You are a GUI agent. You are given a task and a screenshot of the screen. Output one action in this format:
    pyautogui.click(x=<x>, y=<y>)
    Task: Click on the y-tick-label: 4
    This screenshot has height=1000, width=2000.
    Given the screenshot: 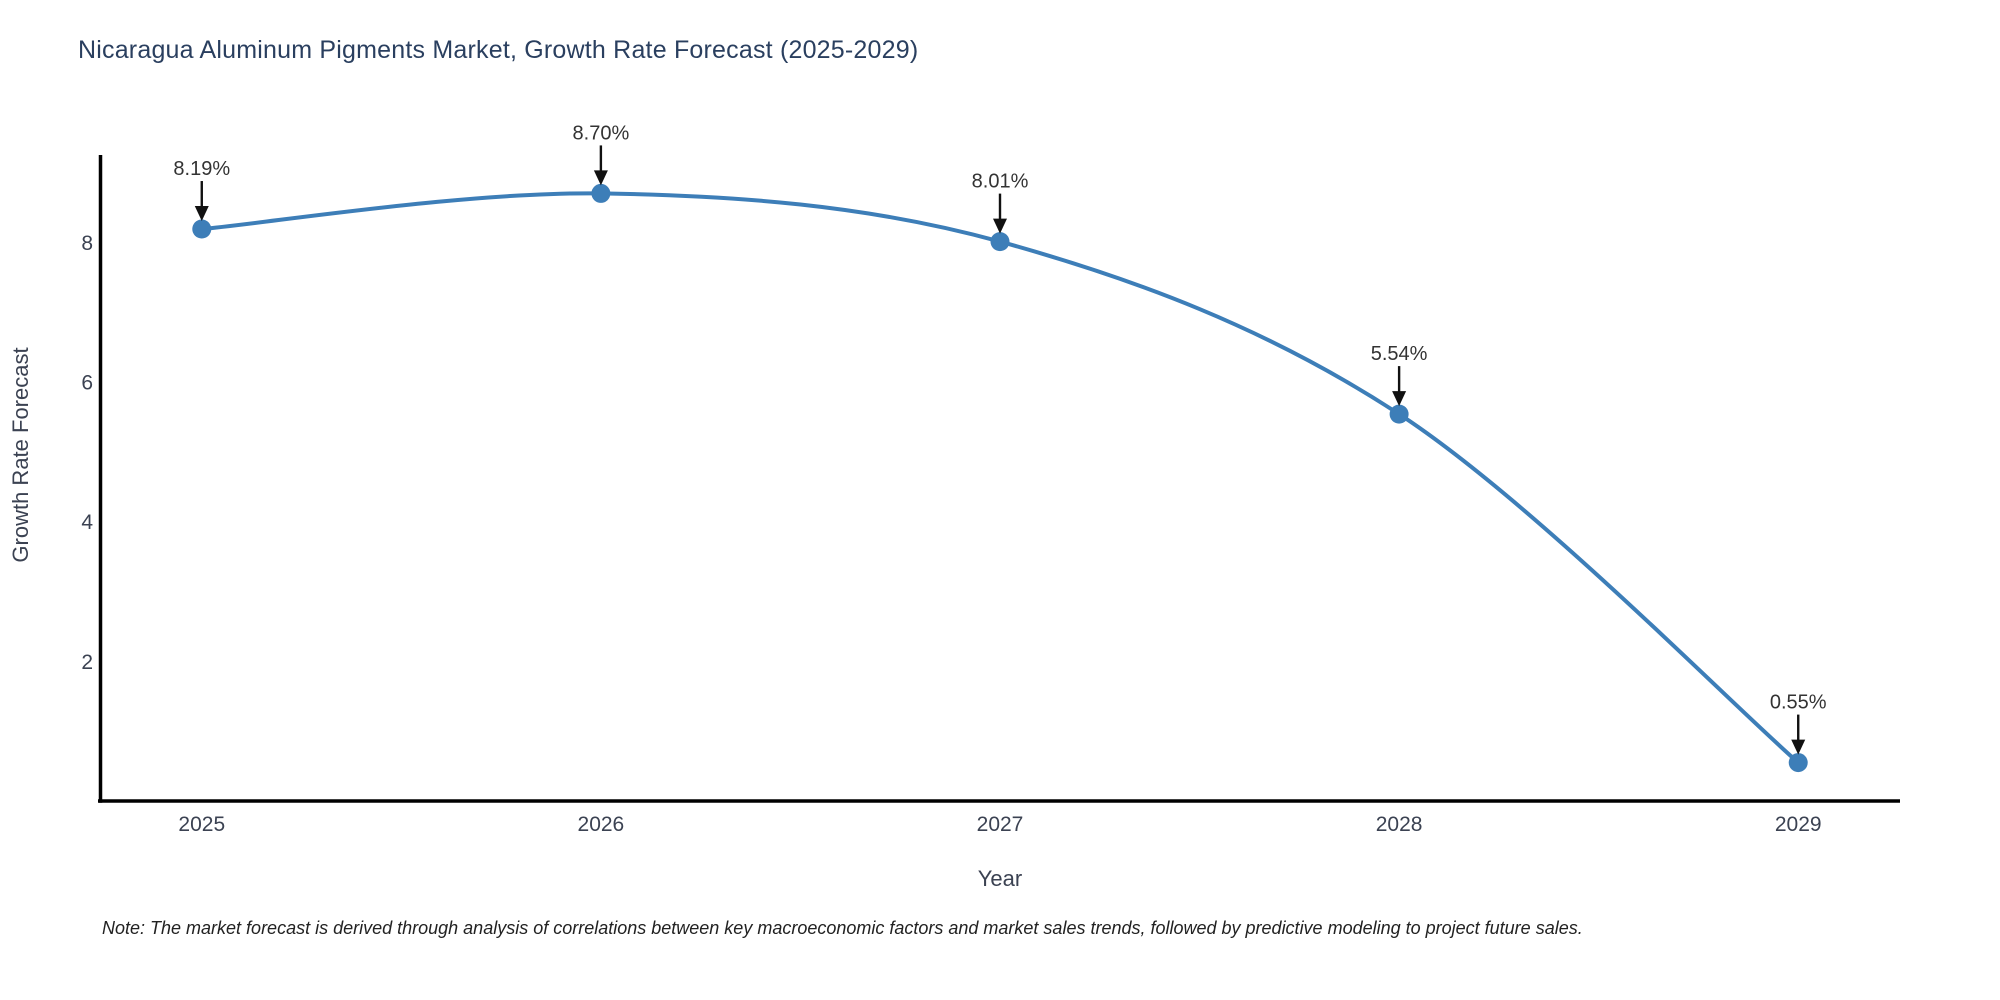 What is the action you would take?
    pyautogui.click(x=87, y=522)
    